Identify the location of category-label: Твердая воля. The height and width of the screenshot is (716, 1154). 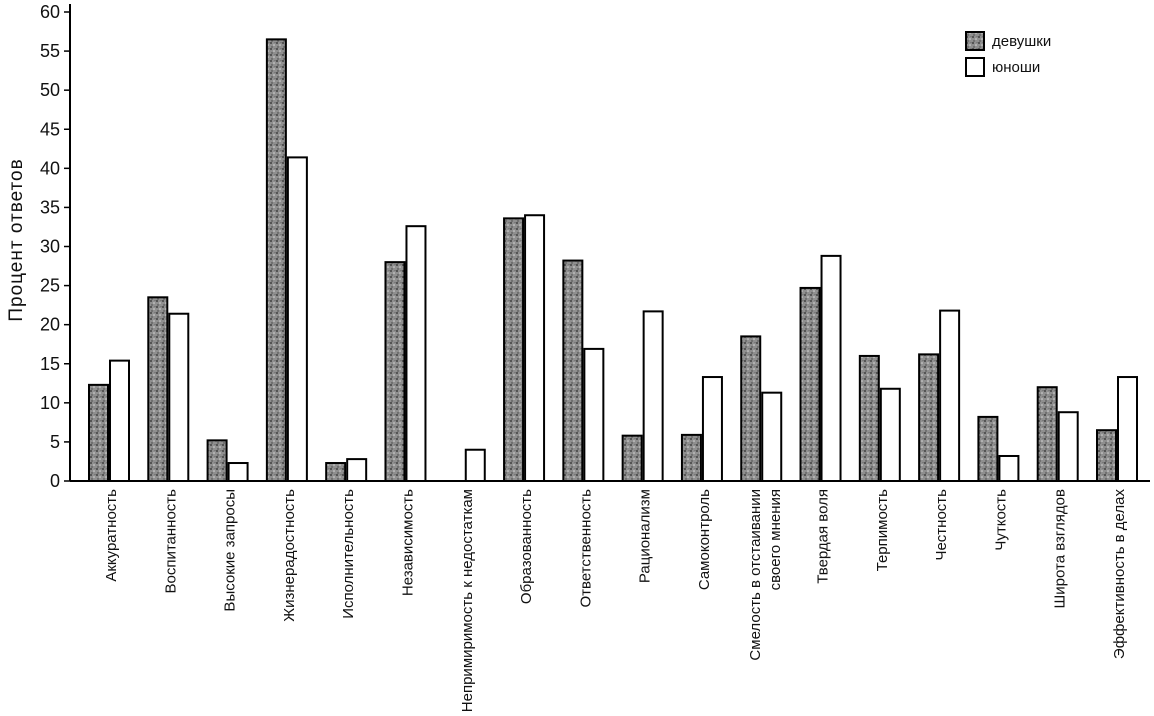
(823, 536).